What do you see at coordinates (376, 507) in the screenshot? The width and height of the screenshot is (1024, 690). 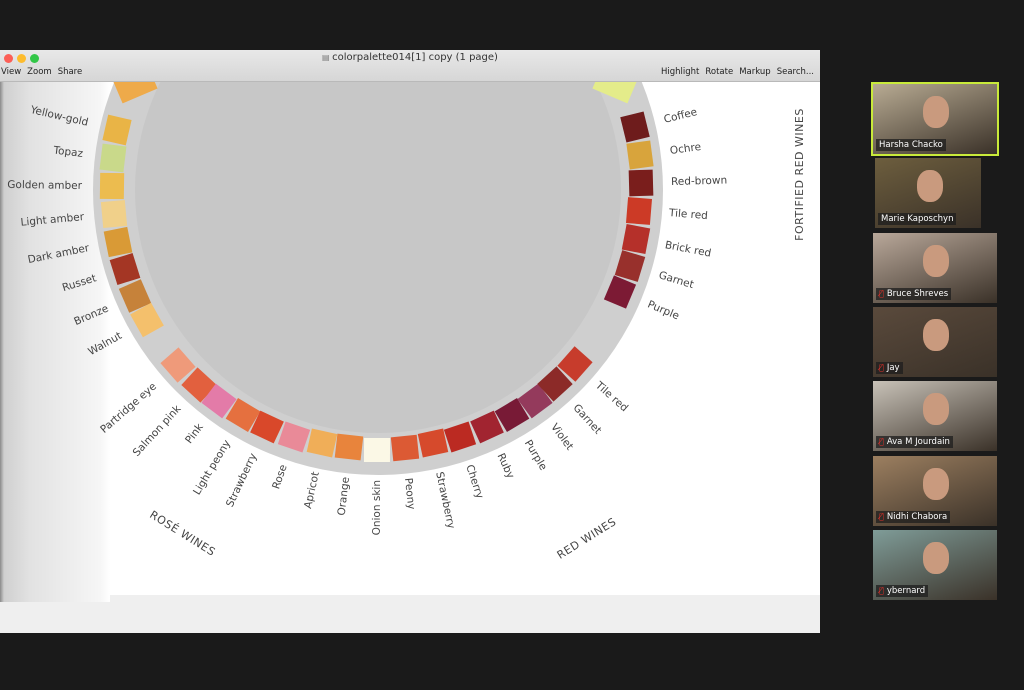 I see `swatch-label: Onion skin` at bounding box center [376, 507].